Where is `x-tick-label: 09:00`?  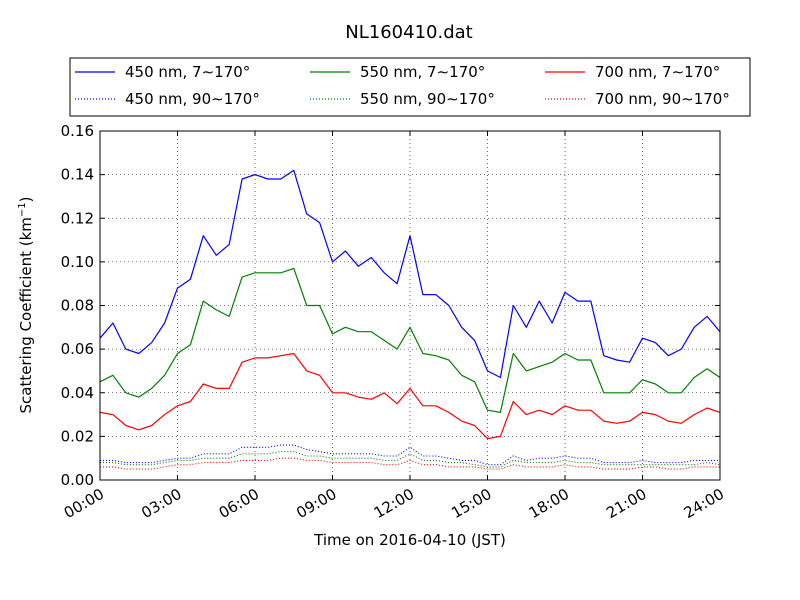 x-tick-label: 09:00 is located at coordinates (316, 503).